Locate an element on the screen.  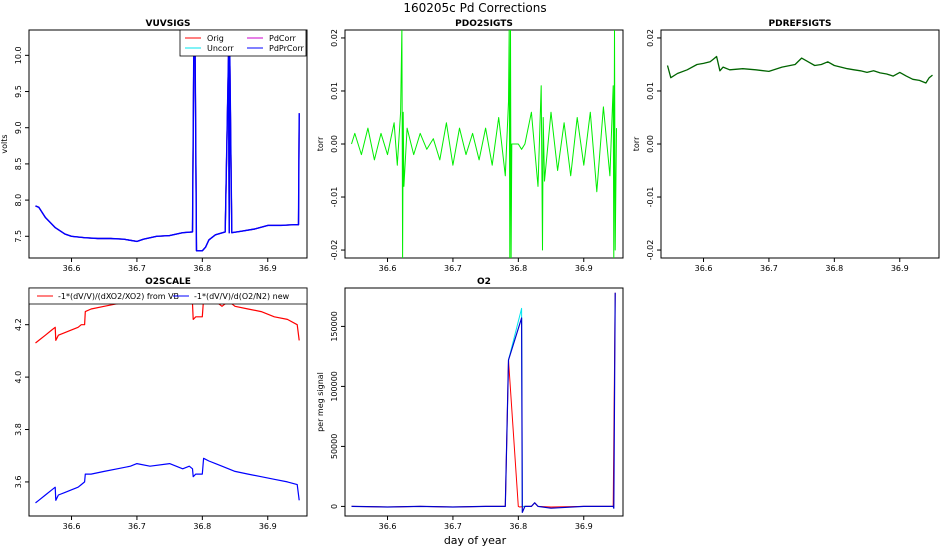
o2scale-xtick-label: 36.6 is located at coordinates (72, 526).